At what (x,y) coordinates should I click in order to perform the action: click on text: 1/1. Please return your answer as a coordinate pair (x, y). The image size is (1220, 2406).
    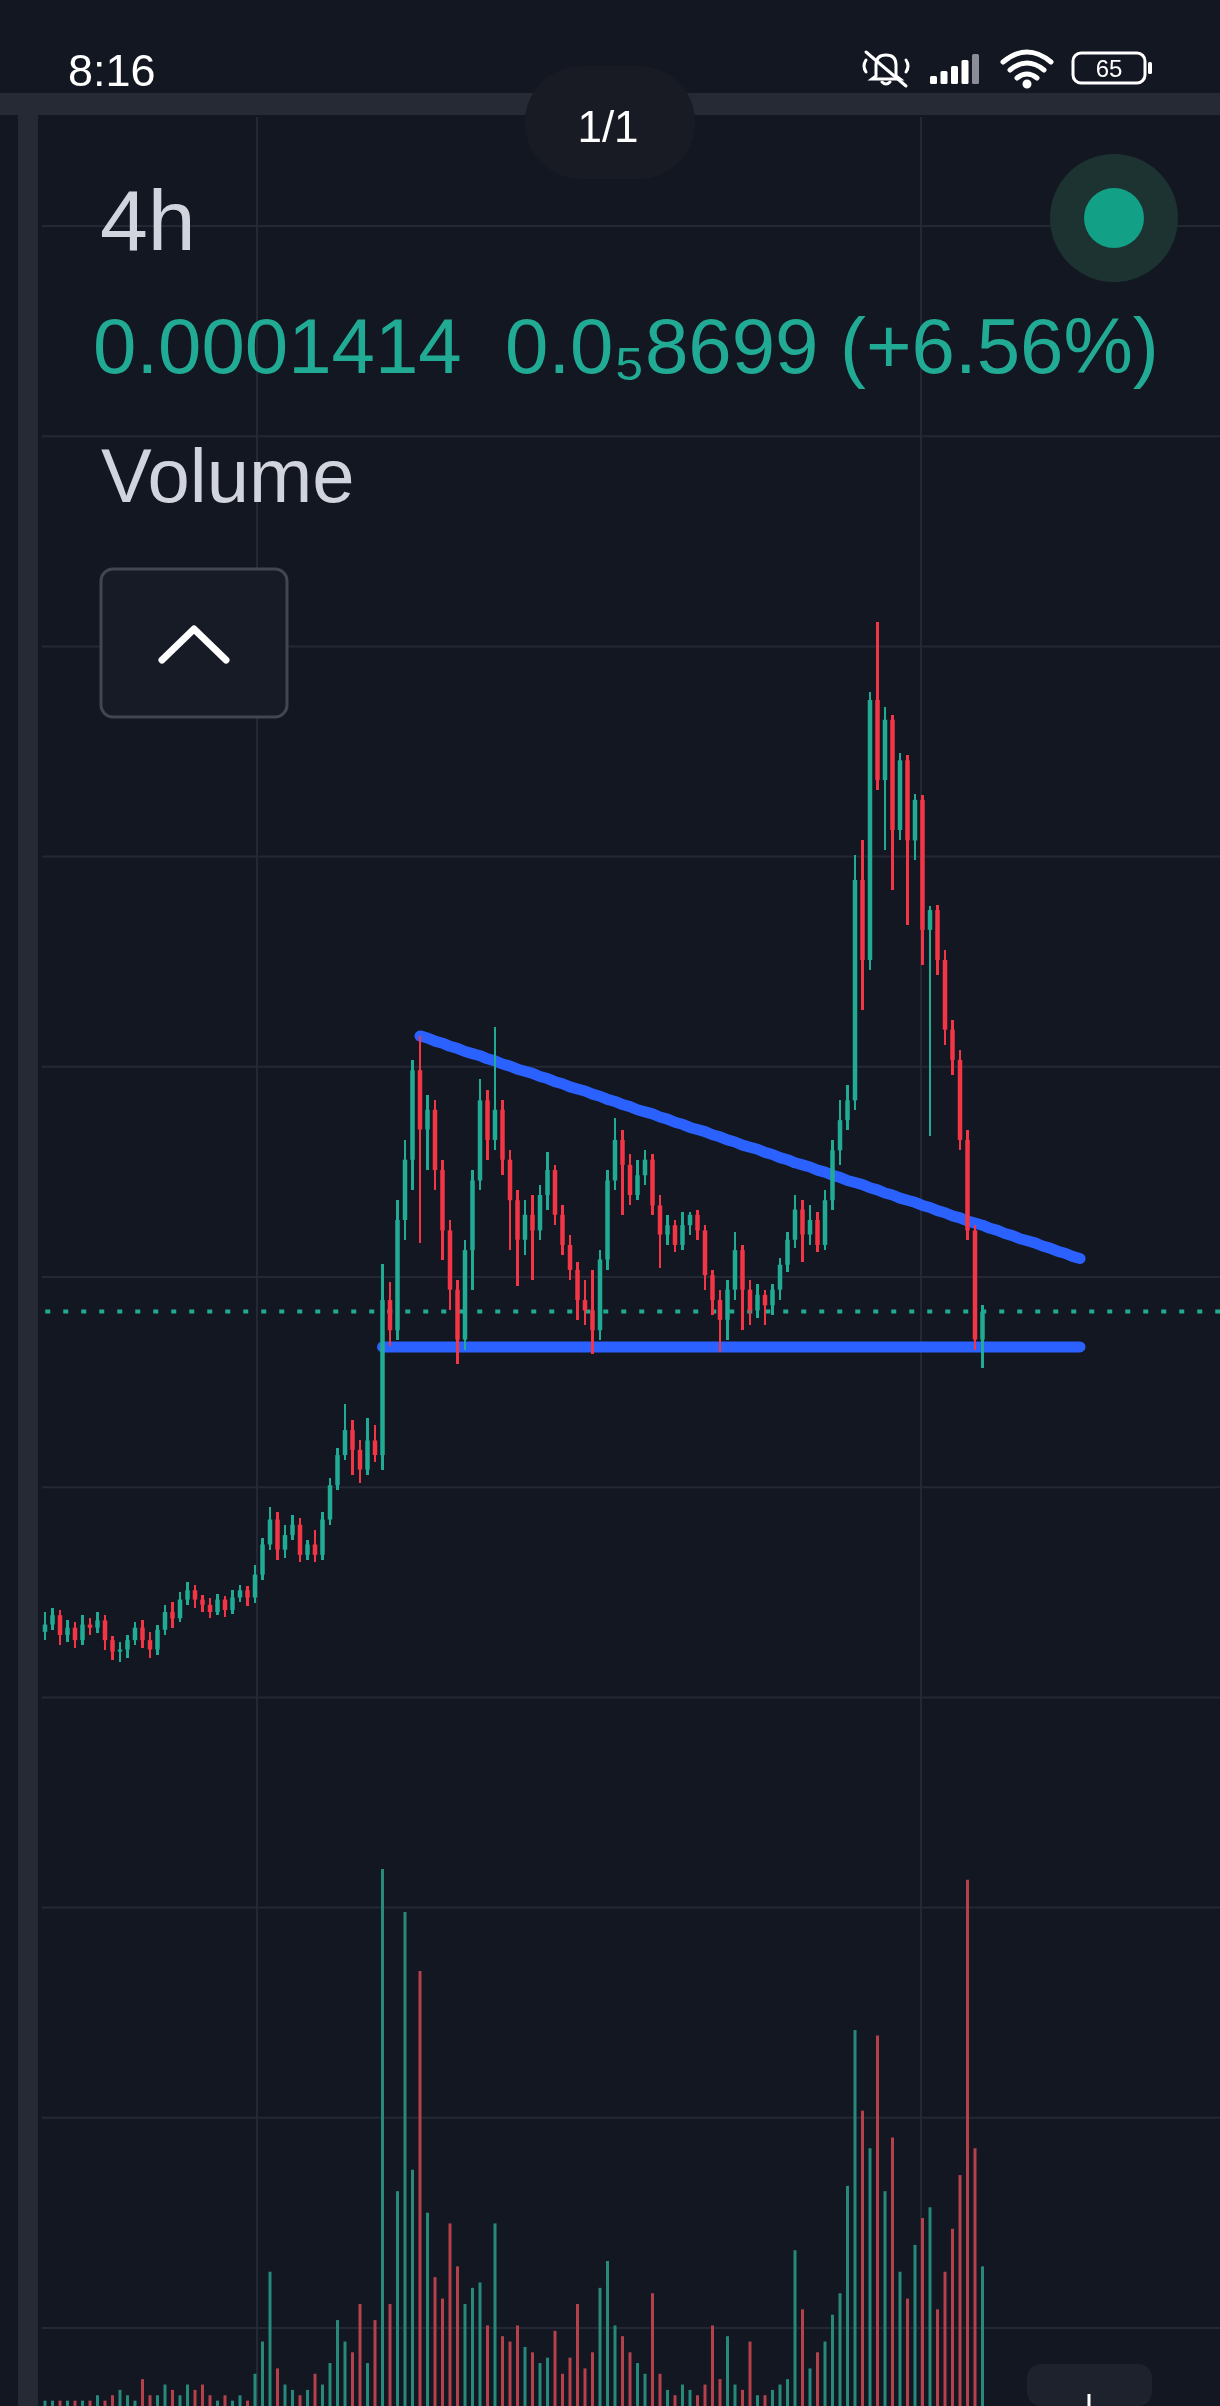
    Looking at the image, I should click on (608, 126).